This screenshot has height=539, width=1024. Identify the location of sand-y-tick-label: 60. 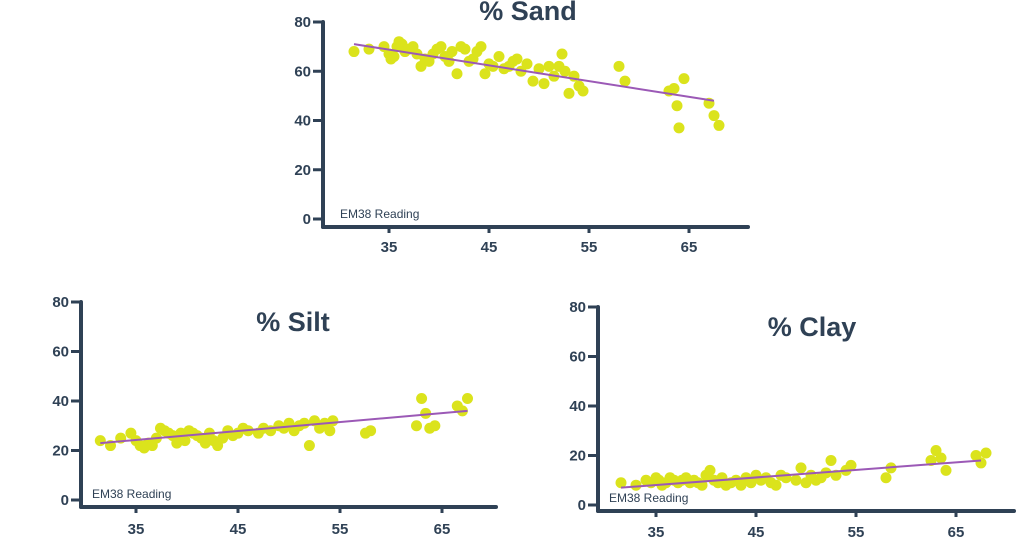
(302, 71).